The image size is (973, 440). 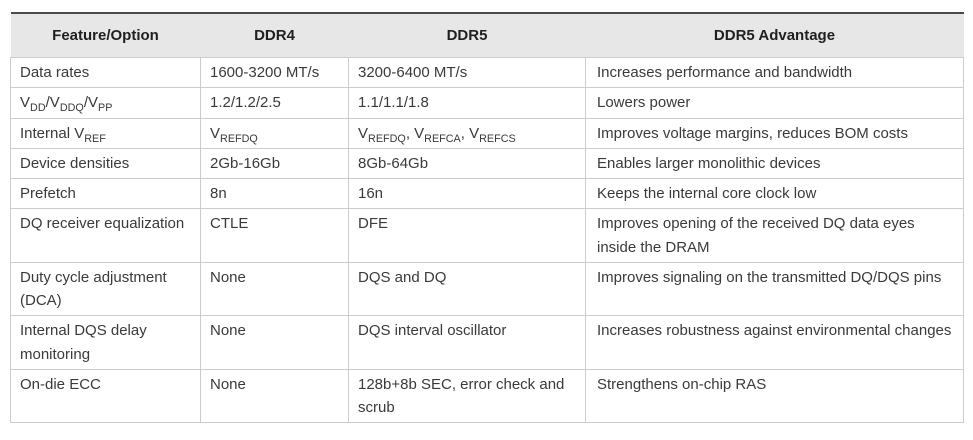 What do you see at coordinates (467, 193) in the screenshot?
I see `cell-ddr5: 16n` at bounding box center [467, 193].